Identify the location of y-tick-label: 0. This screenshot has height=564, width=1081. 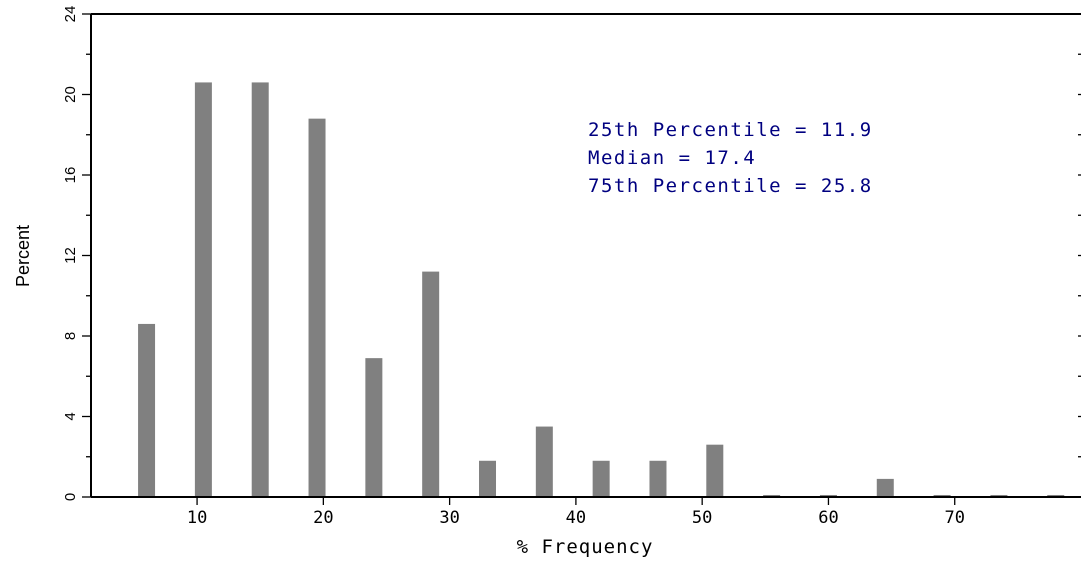
(70, 497).